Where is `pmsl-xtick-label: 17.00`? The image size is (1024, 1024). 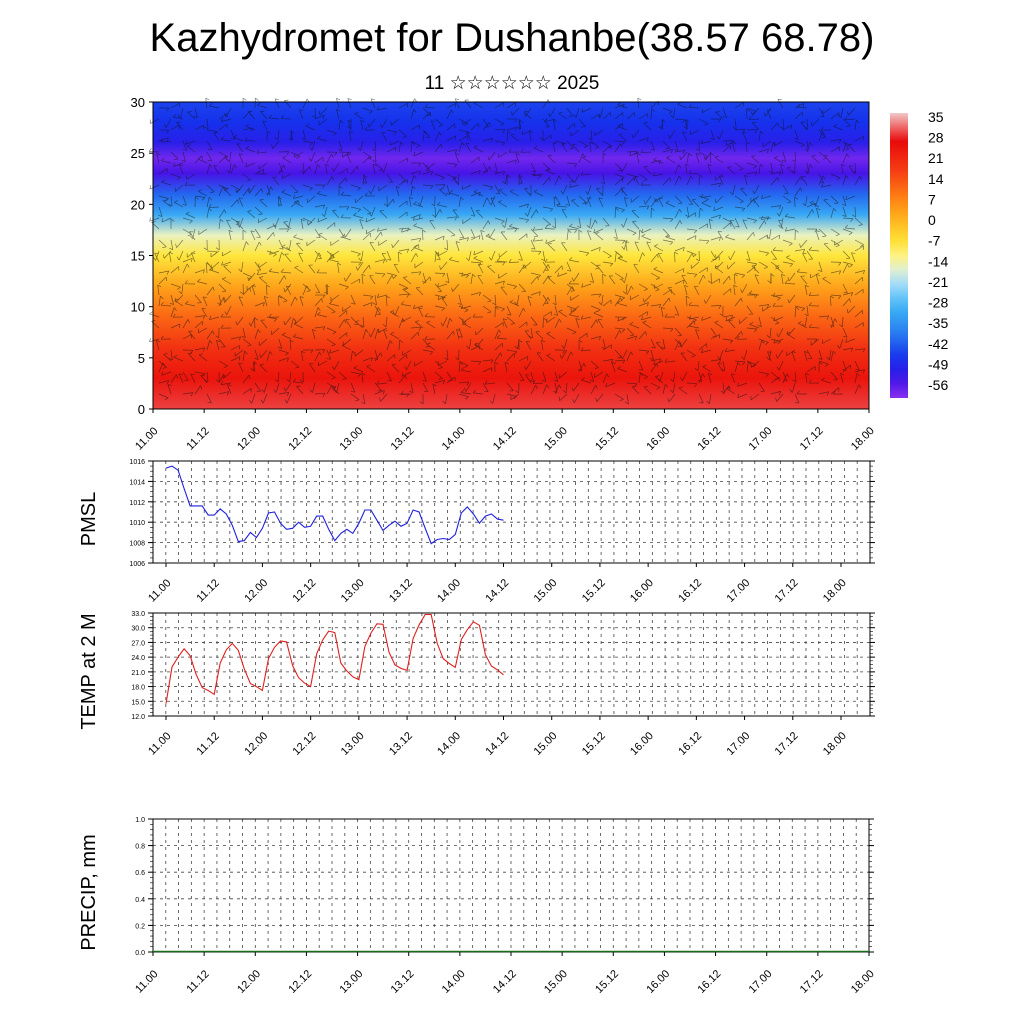 pmsl-xtick-label: 17.00 is located at coordinates (738, 591).